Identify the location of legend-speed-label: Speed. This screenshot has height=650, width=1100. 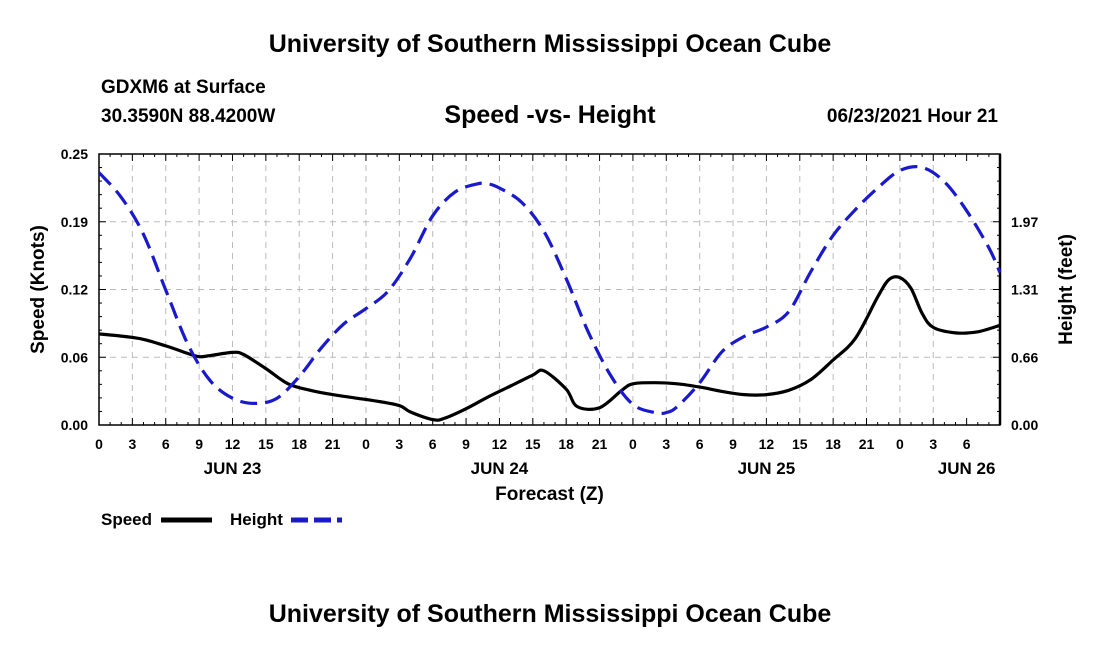
(126, 519).